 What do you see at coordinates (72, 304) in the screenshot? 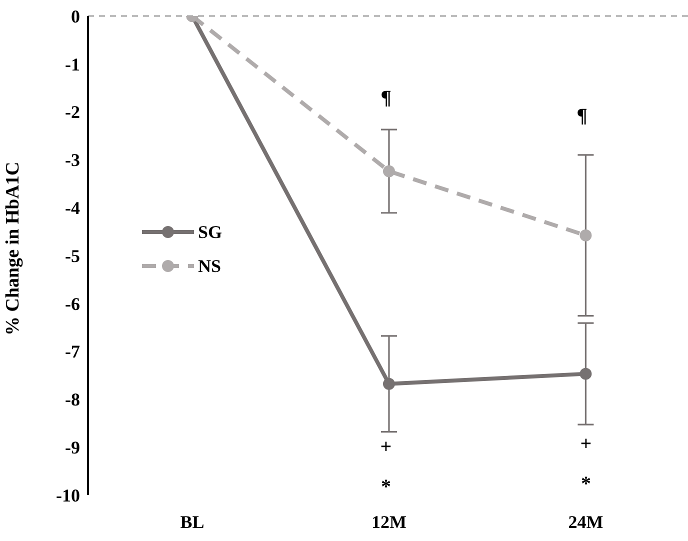
I see `y-tick-label: -6` at bounding box center [72, 304].